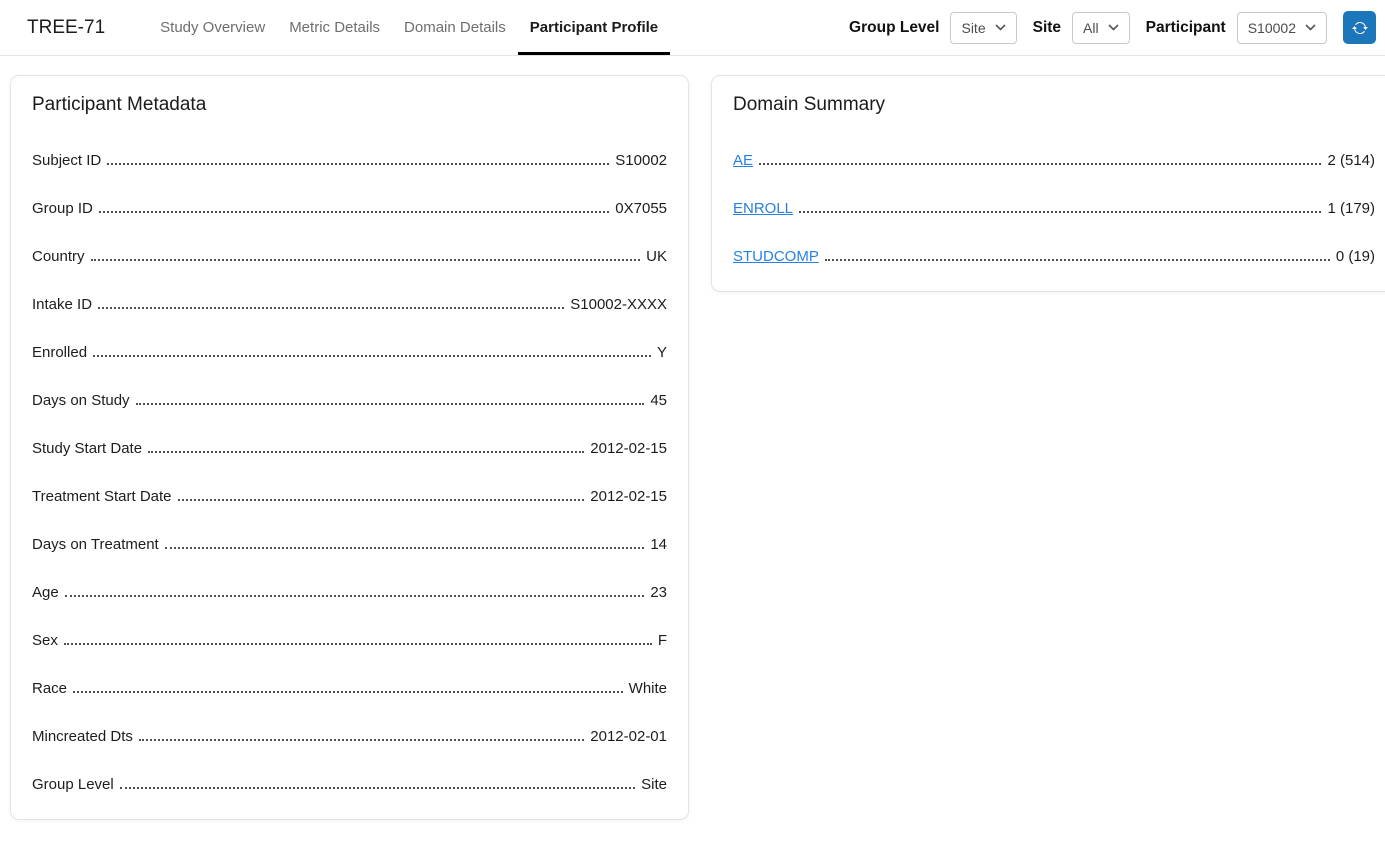 This screenshot has width=1385, height=862. I want to click on participant-select: S10002, so click(1281, 27).